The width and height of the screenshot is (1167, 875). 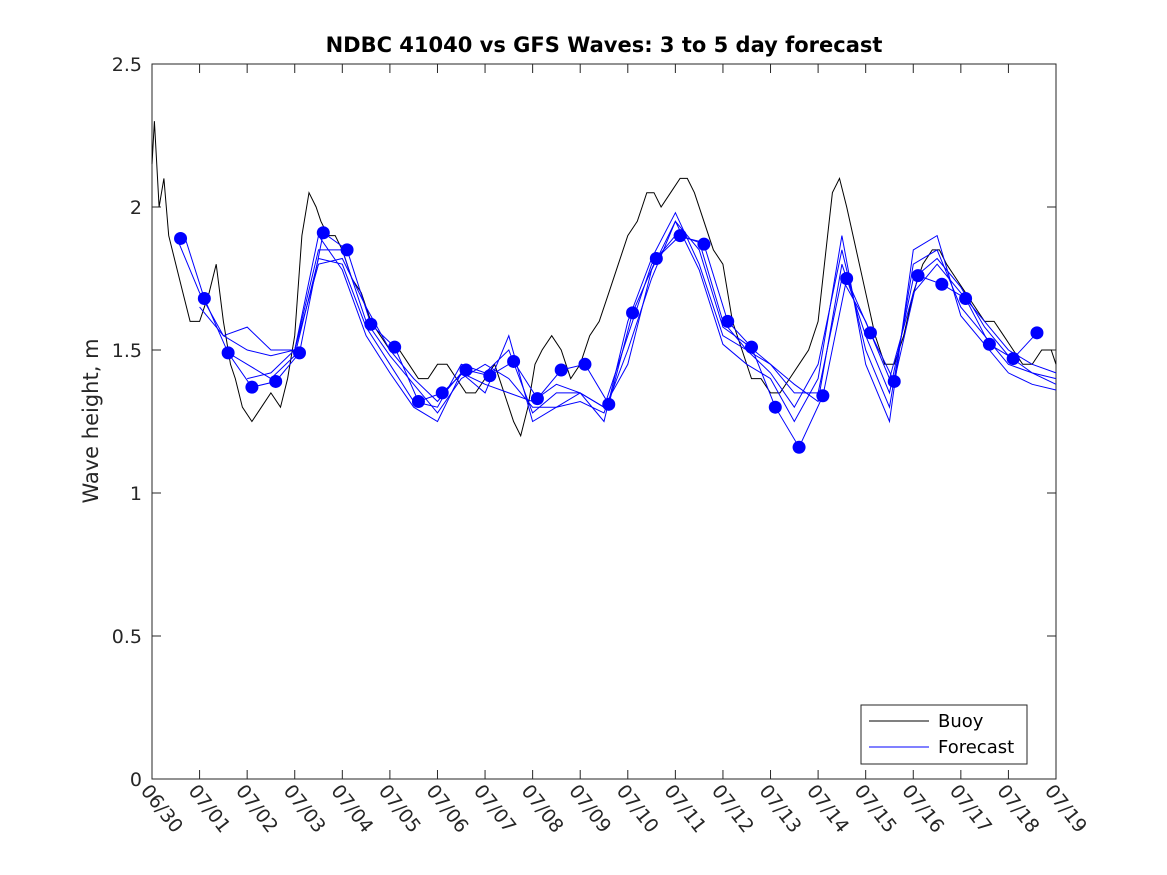 I want to click on y-tick-label: 0, so click(x=136, y=780).